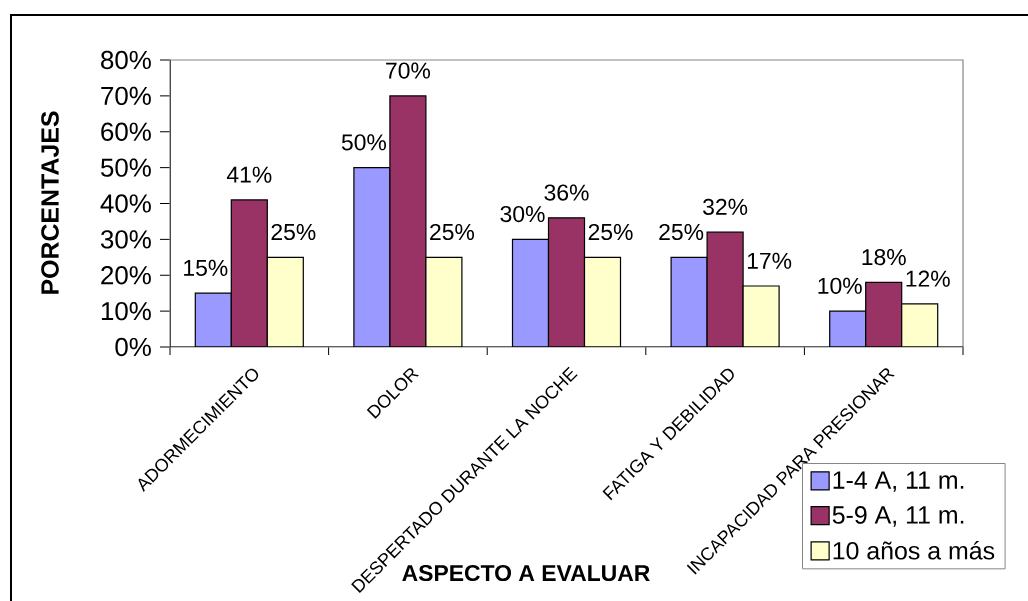  What do you see at coordinates (364, 142) in the screenshot?
I see `data-label: 50%` at bounding box center [364, 142].